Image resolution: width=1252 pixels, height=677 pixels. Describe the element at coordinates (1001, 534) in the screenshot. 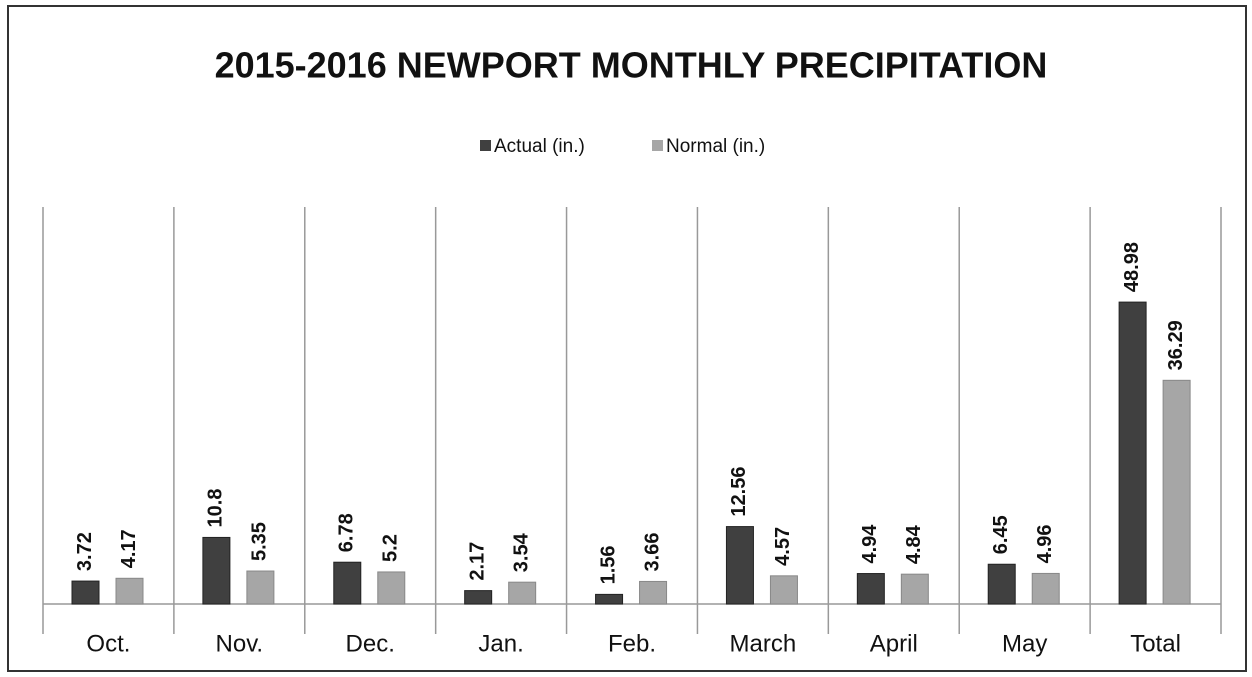

I see `data-label: 6.45` at that location.